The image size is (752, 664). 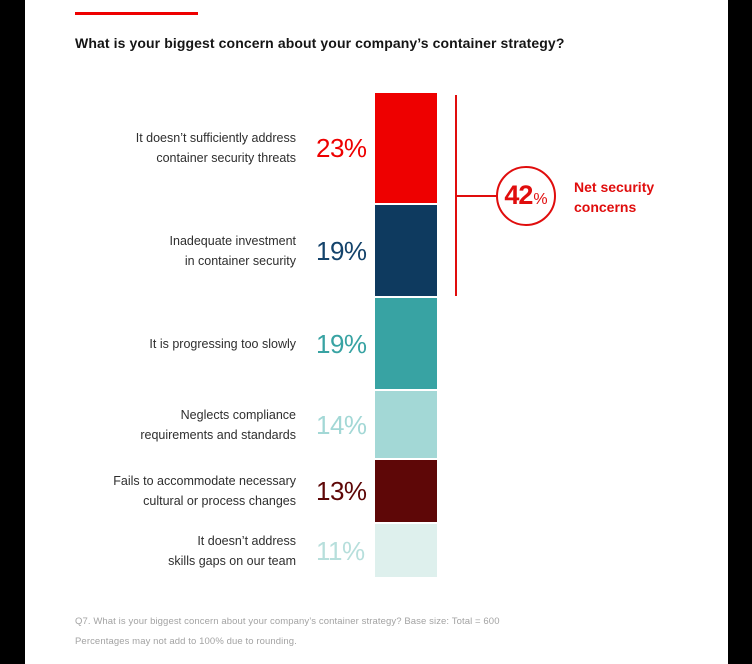 I want to click on percent-label: 23%, so click(x=341, y=148).